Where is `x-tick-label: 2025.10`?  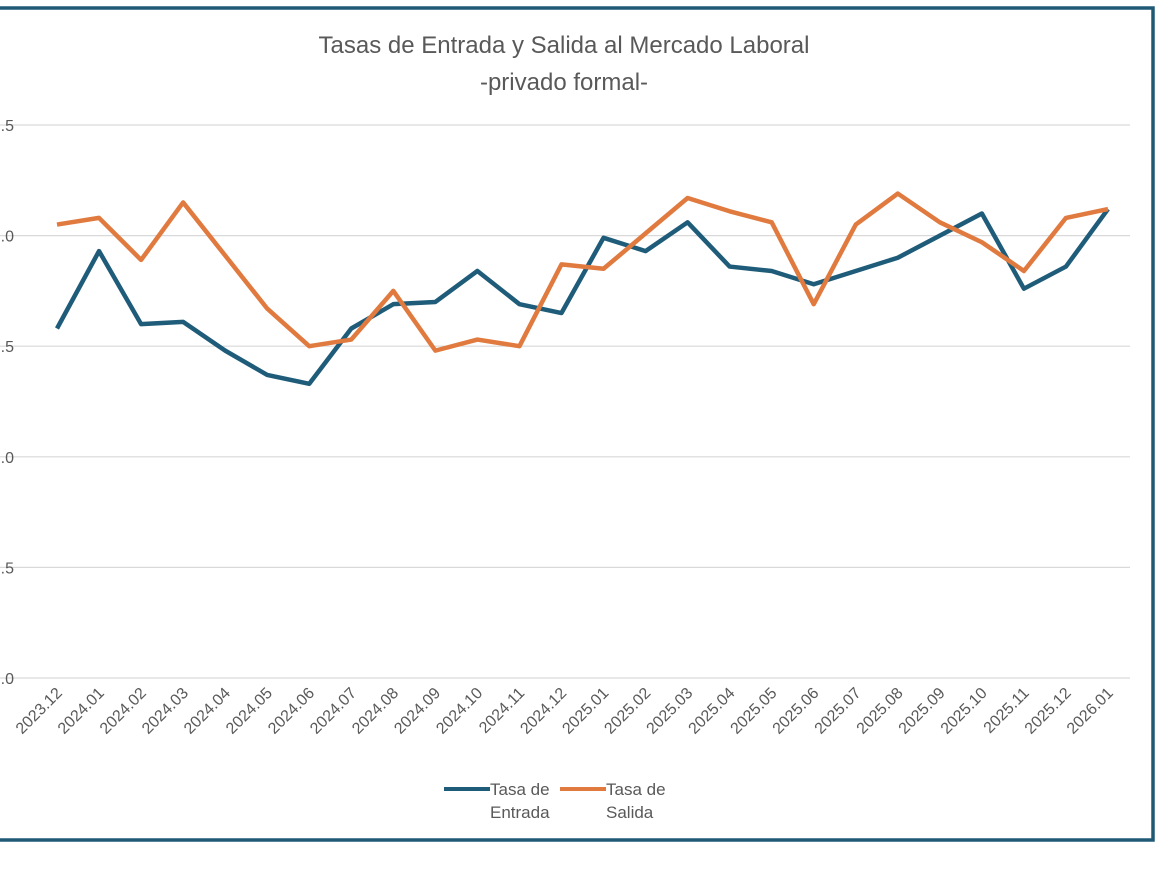
x-tick-label: 2025.10 is located at coordinates (964, 711).